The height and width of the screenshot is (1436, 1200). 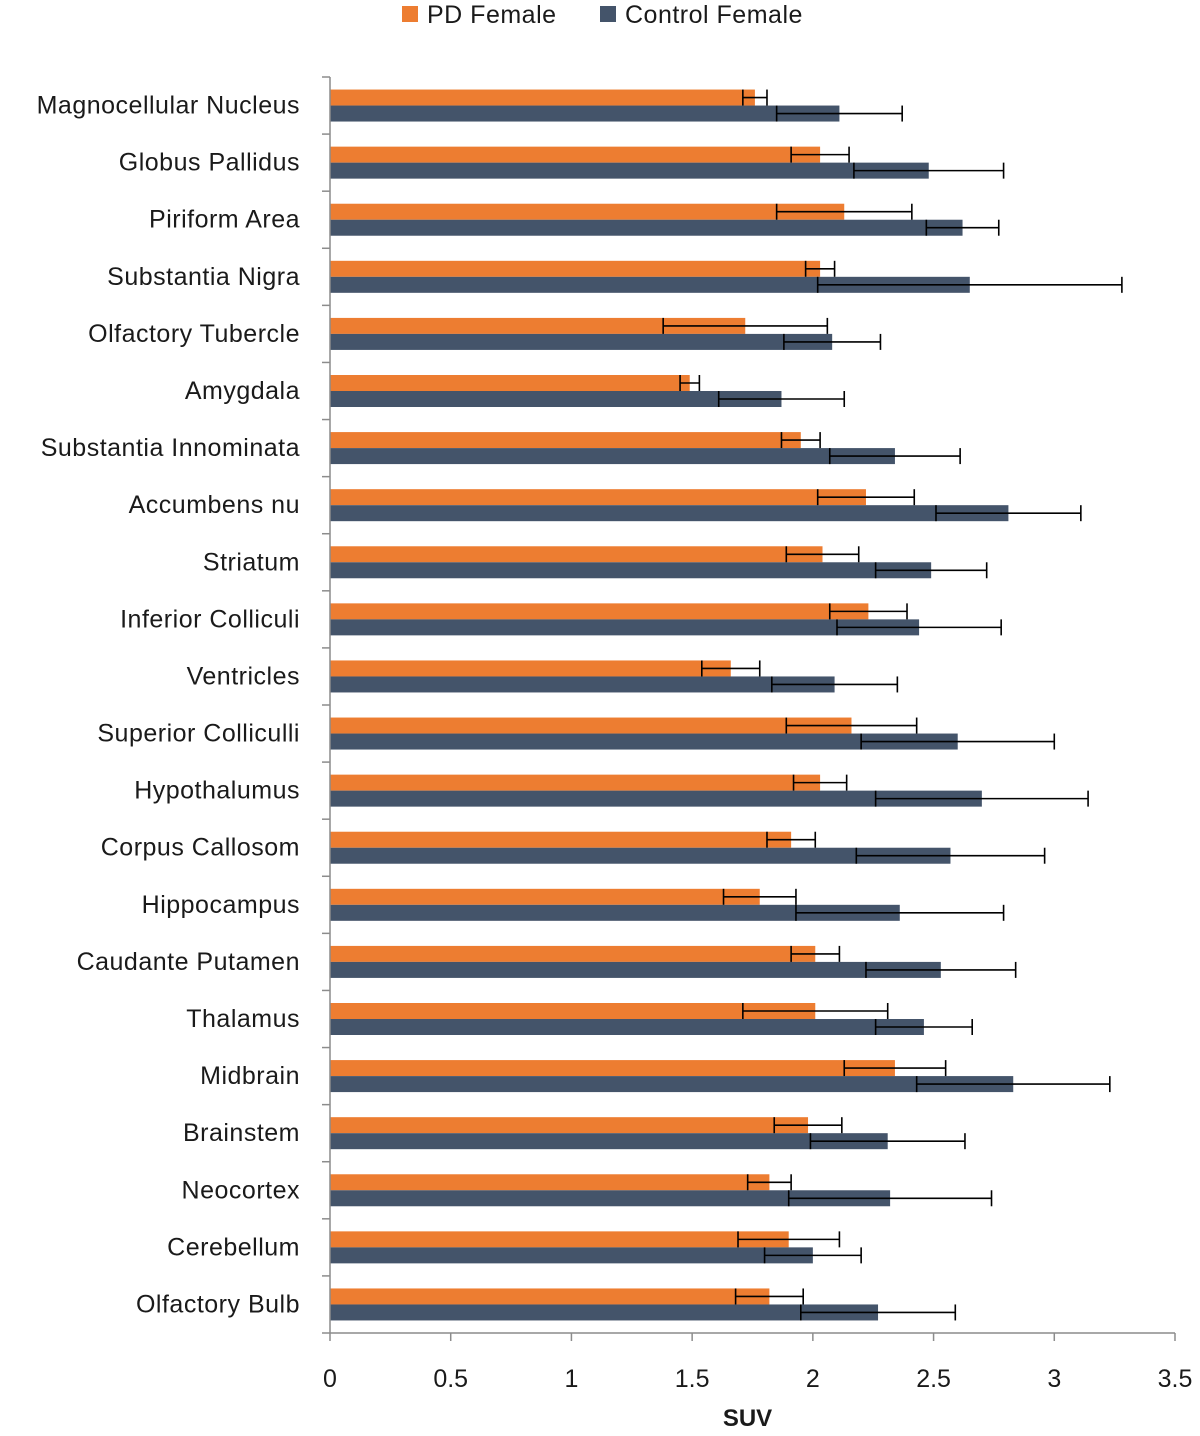 I want to click on error-bar-control-female-caudante-putamen, so click(x=941, y=969).